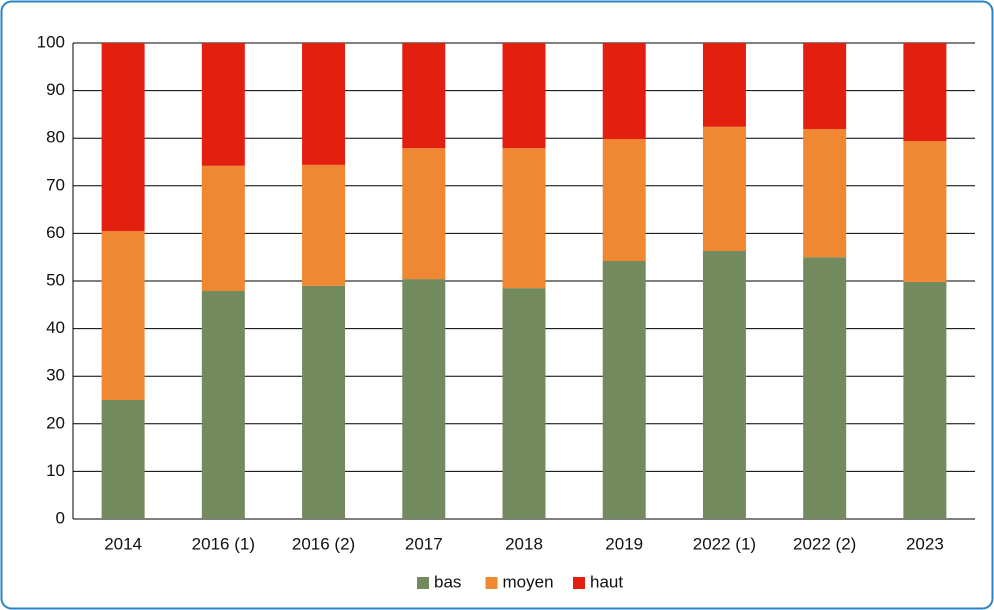 This screenshot has width=994, height=610. What do you see at coordinates (606, 581) in the screenshot?
I see `legend-label: haut` at bounding box center [606, 581].